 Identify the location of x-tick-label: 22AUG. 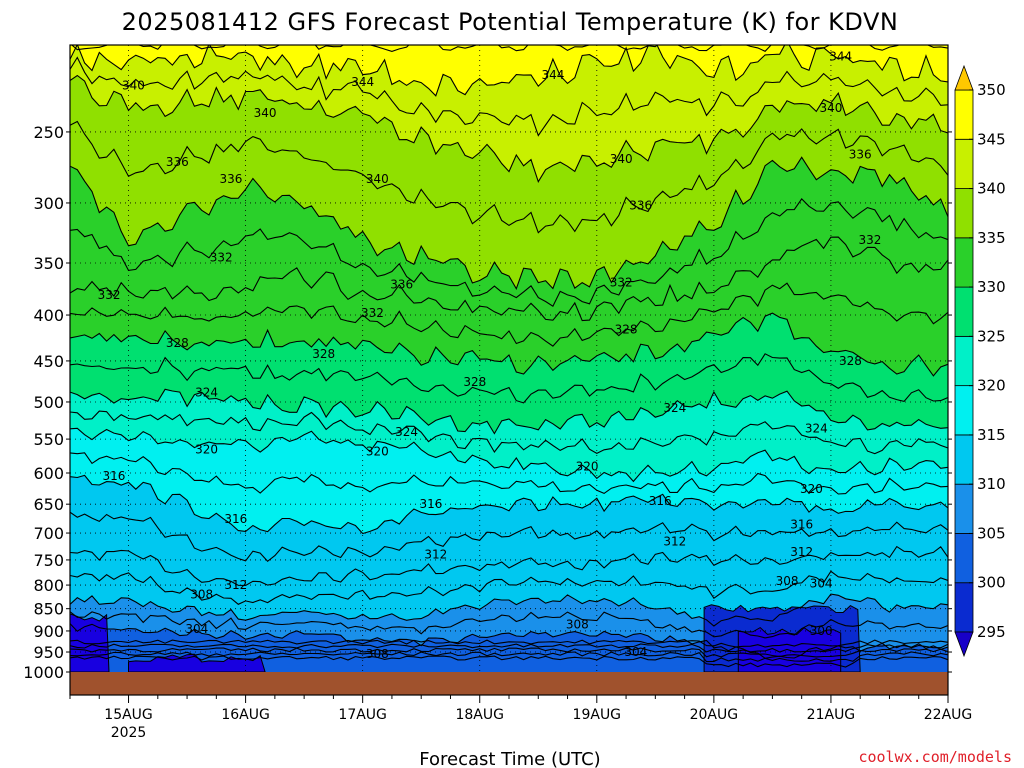
(948, 715).